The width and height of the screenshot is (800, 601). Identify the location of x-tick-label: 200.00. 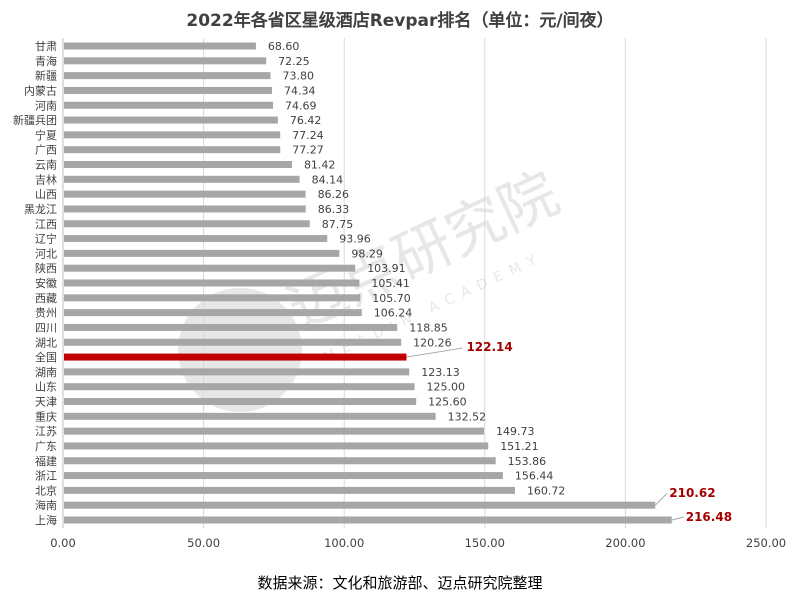
(625, 543).